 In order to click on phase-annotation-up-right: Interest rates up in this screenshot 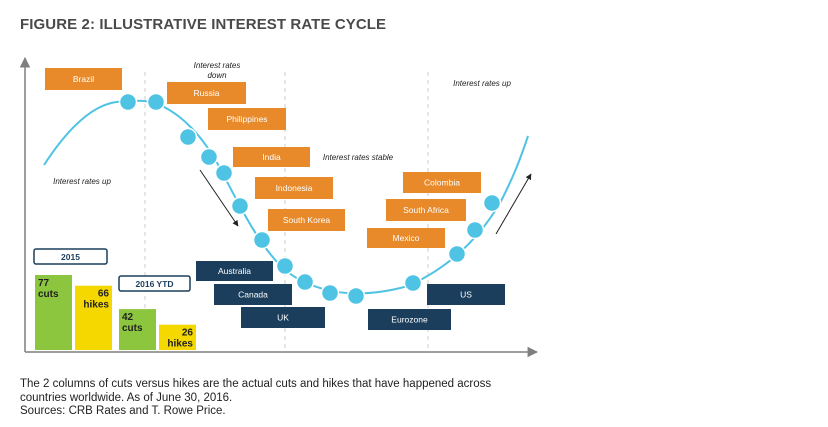, I will do `click(482, 83)`.